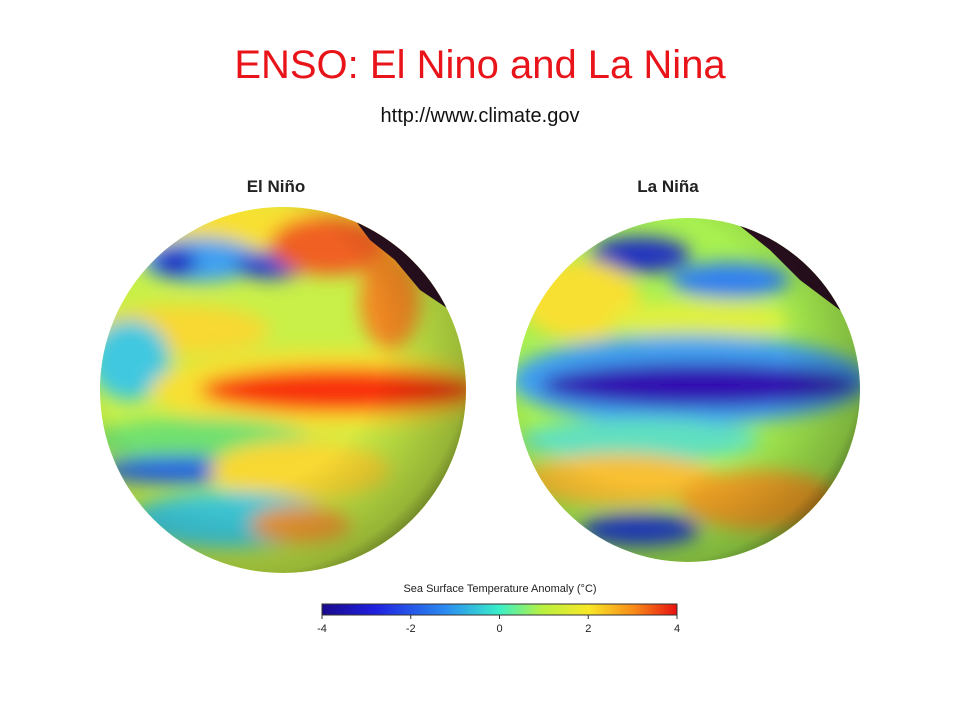 The image size is (960, 720). Describe the element at coordinates (499, 609) in the screenshot. I see `colorbar` at that location.